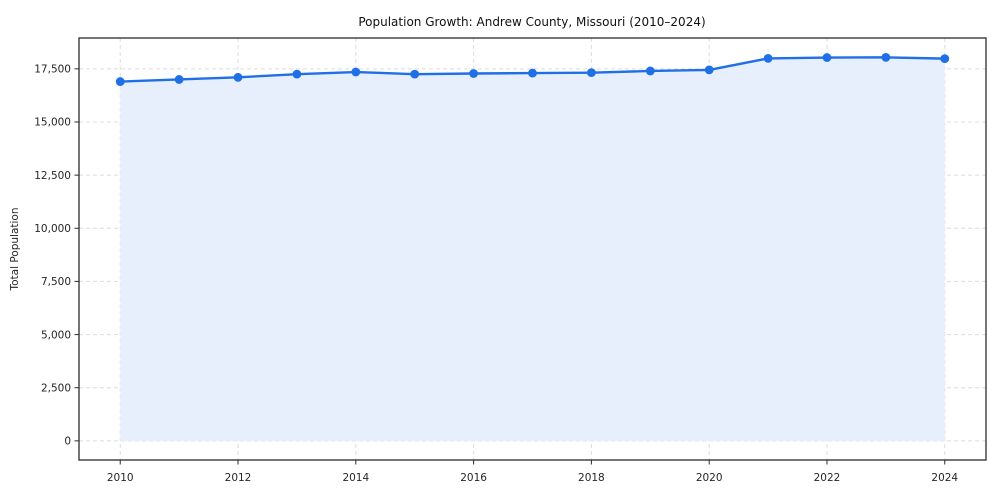 The image size is (1000, 500). I want to click on y-tick-label: 15,000, so click(52, 123).